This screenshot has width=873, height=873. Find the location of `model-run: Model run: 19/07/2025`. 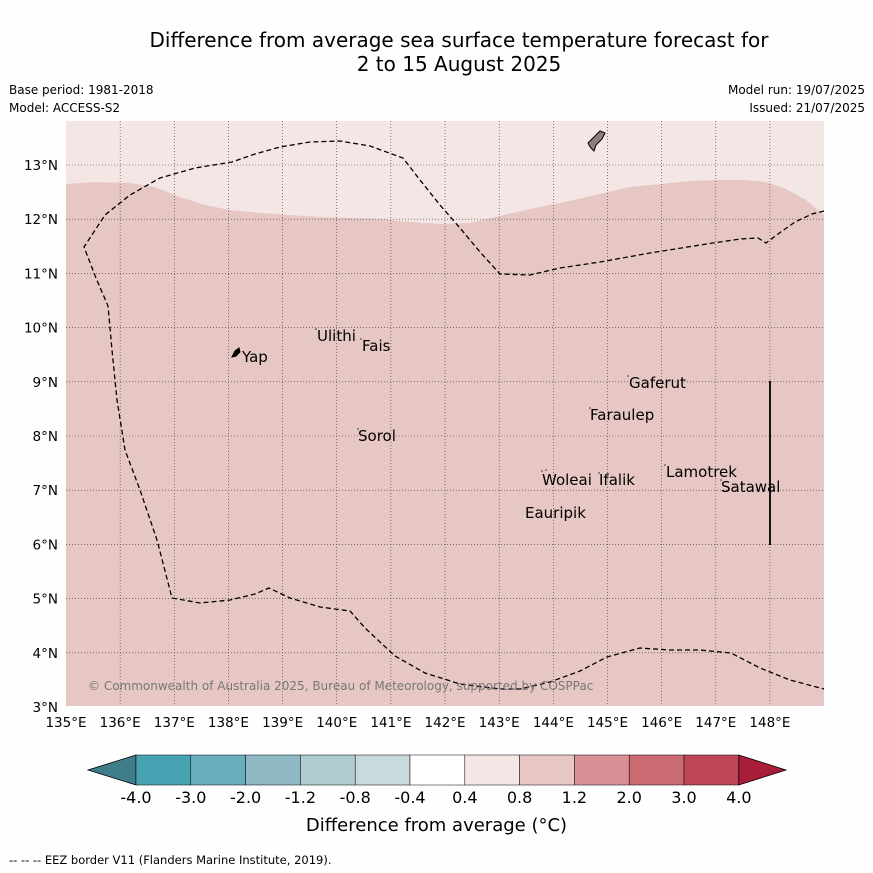

model-run: Model run: 19/07/2025 is located at coordinates (796, 90).